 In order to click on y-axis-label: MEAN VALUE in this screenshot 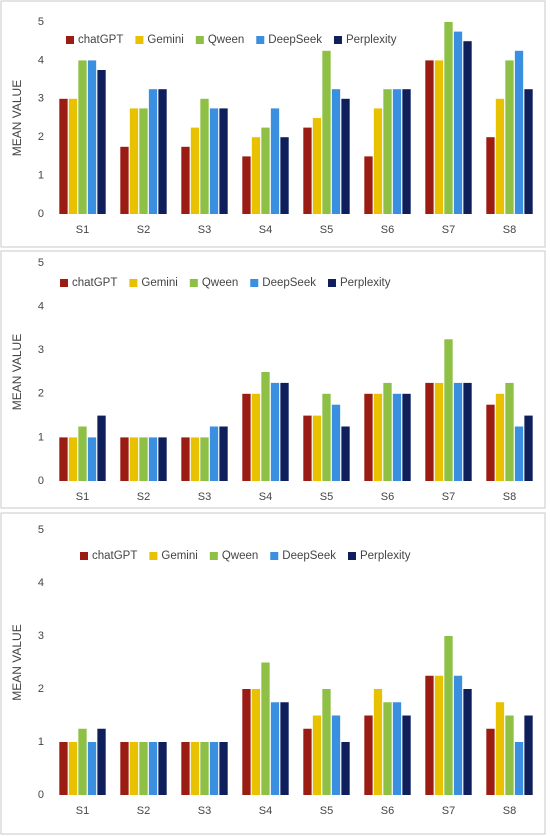, I will do `click(17, 662)`.